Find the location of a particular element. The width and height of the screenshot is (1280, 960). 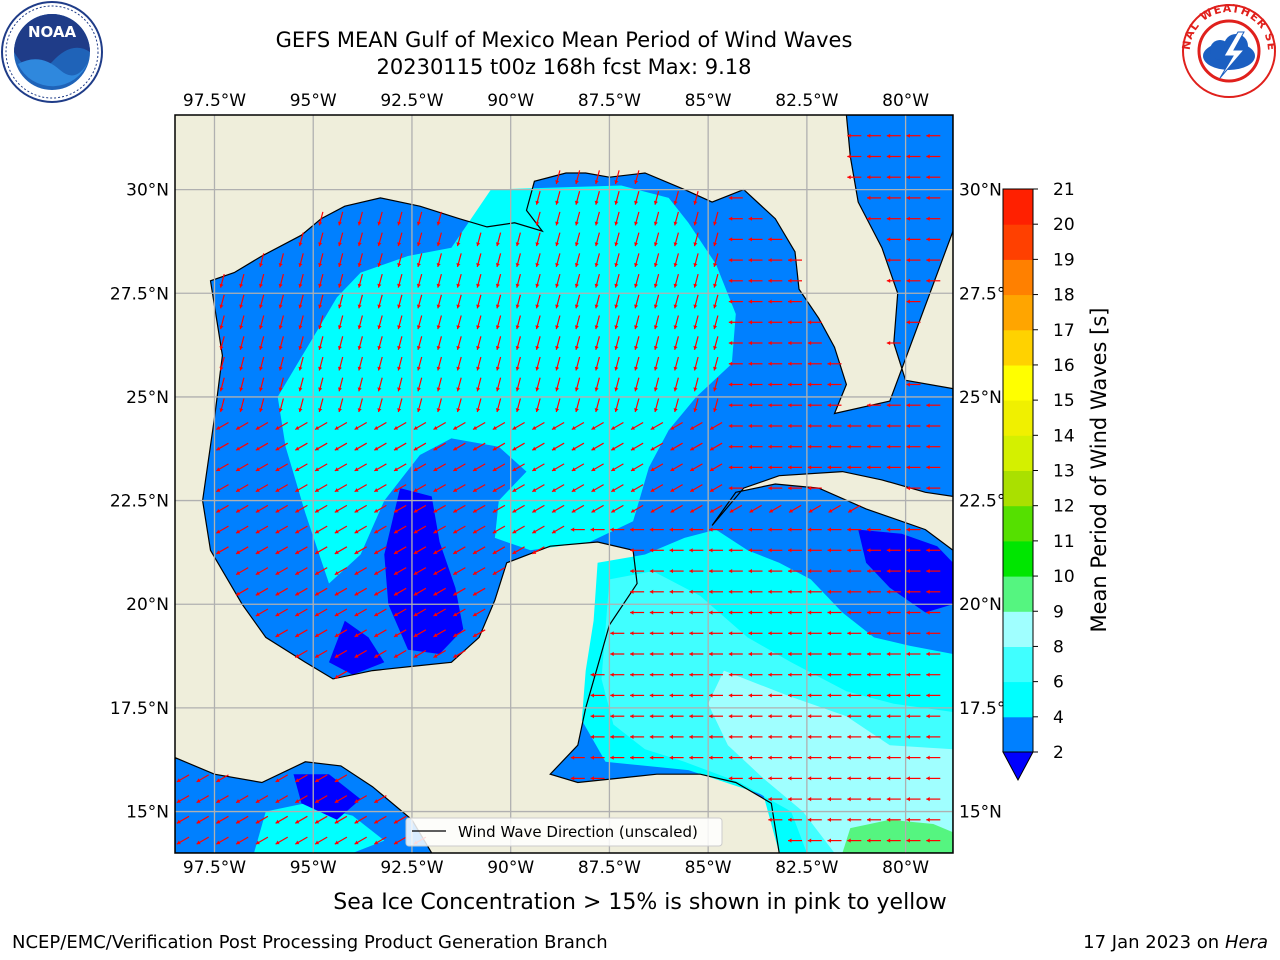

noaa-logo: NOAA is located at coordinates (52, 52).